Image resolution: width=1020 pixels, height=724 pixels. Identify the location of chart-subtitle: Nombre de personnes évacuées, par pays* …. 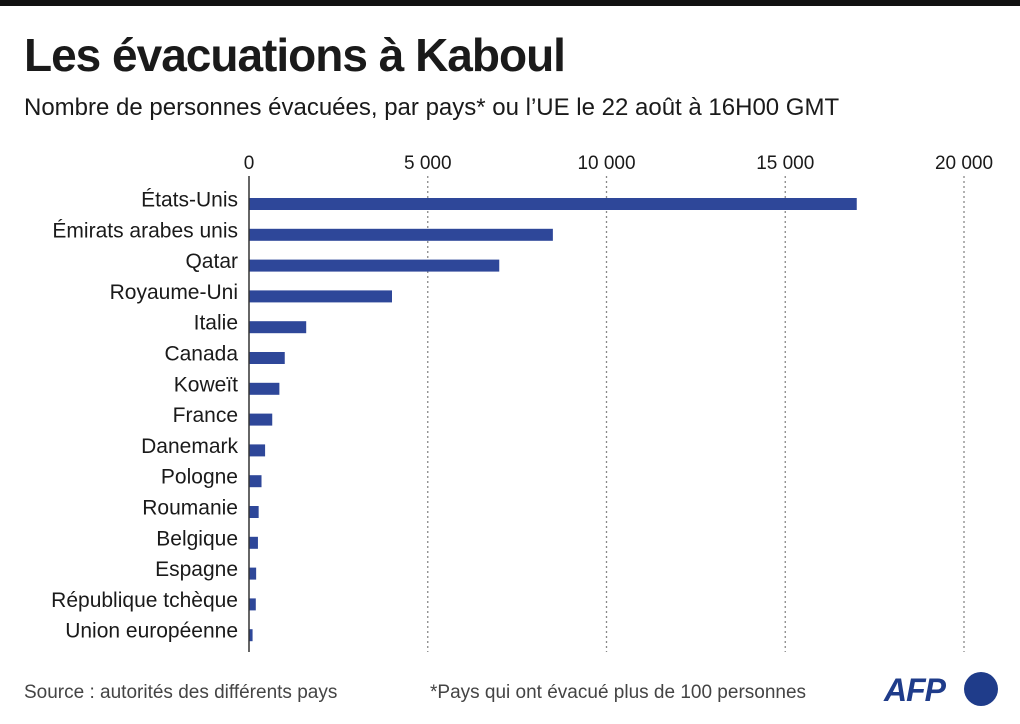
(432, 107).